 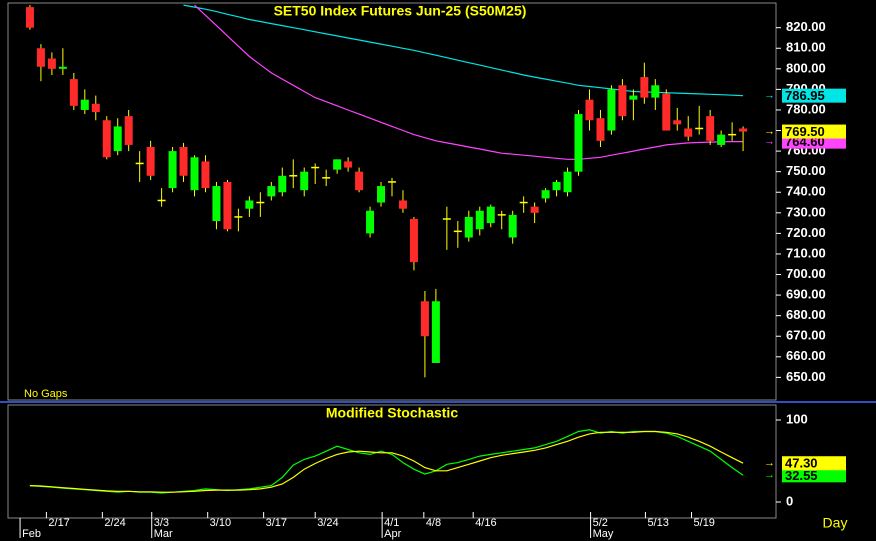 I want to click on y-tick-label: 100, so click(x=797, y=418).